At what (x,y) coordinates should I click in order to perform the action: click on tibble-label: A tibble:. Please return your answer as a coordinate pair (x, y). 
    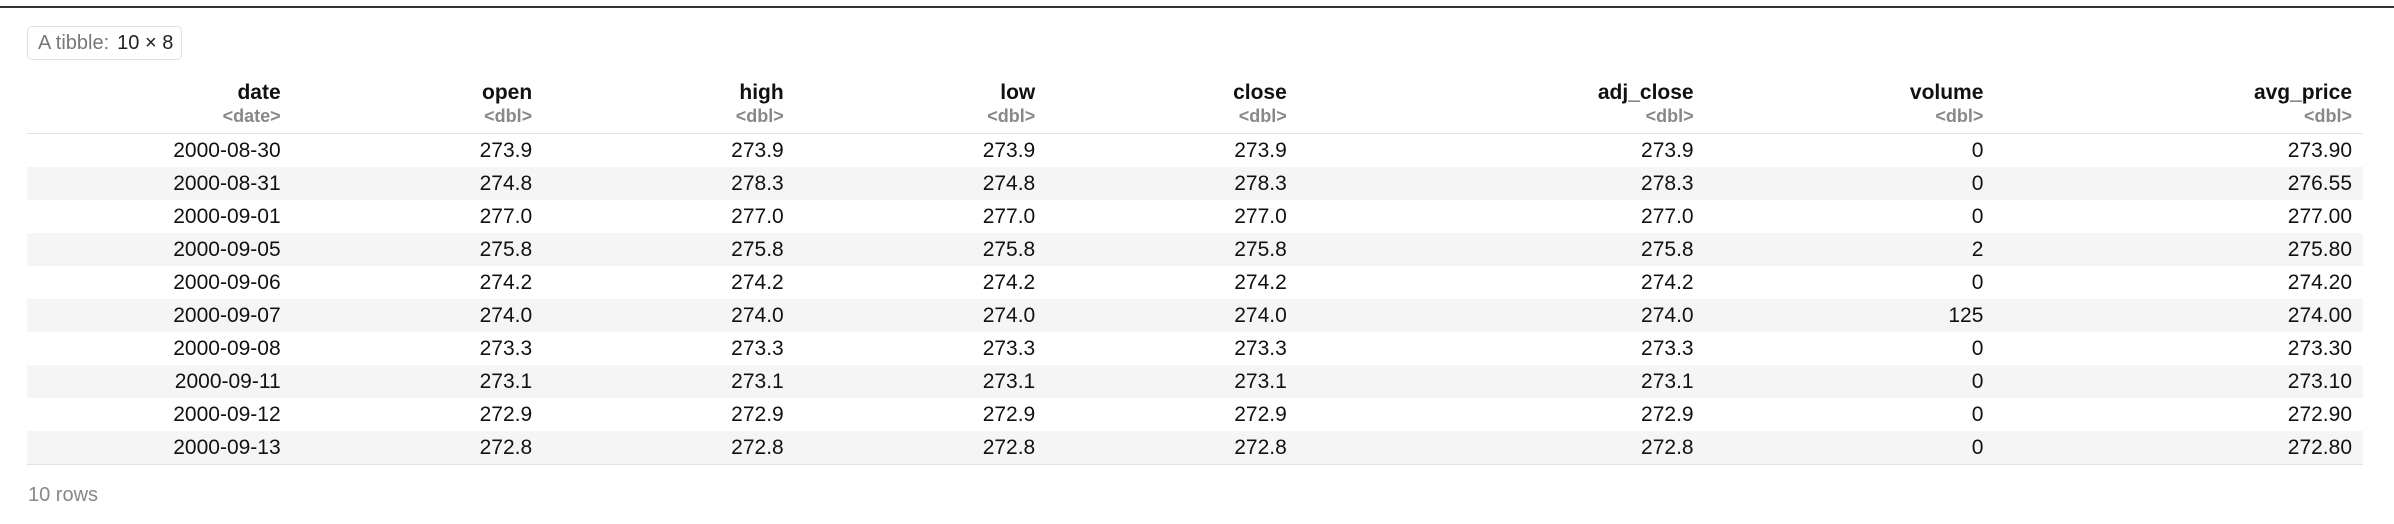
    Looking at the image, I should click on (74, 42).